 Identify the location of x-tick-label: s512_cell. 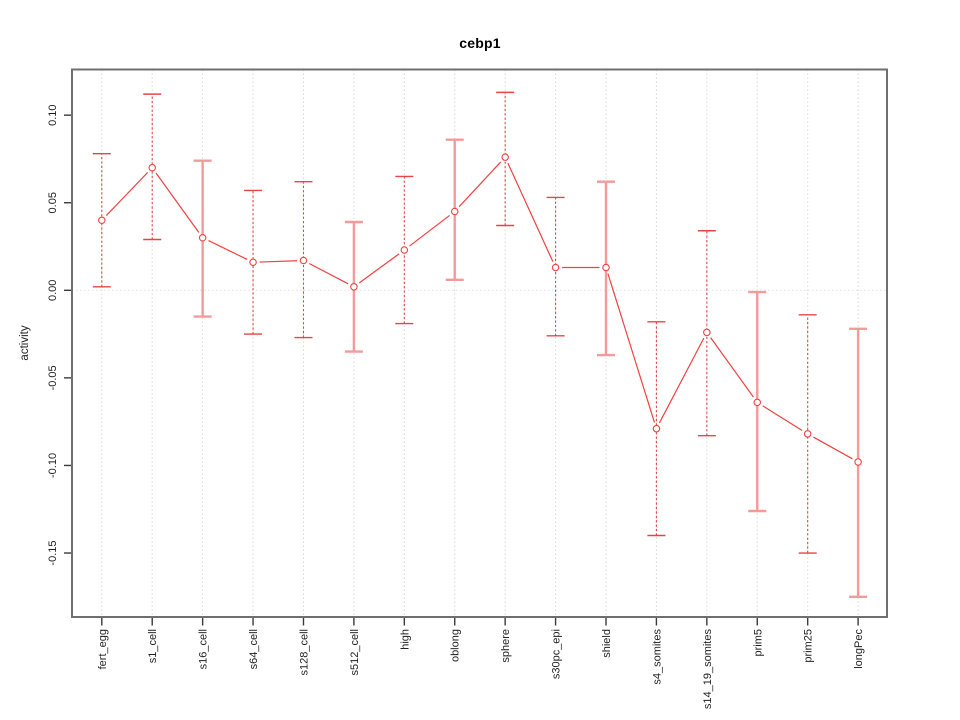
(355, 652).